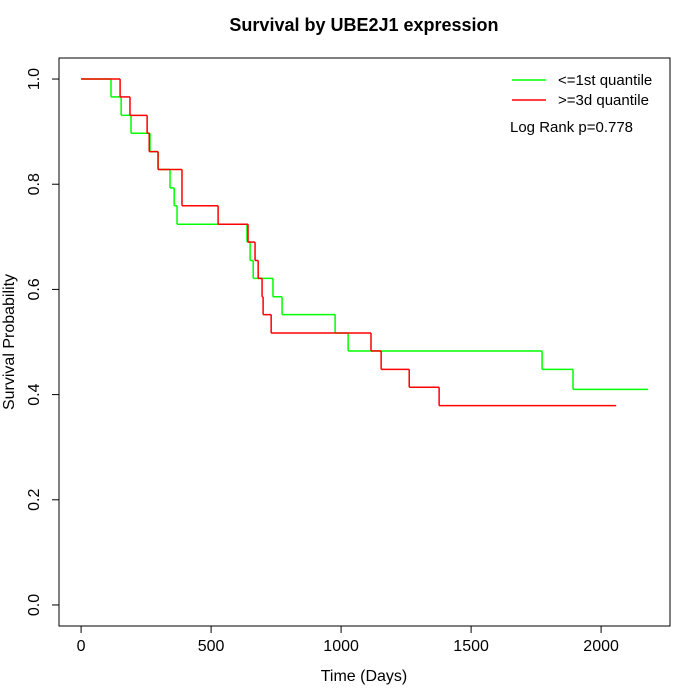  I want to click on y-axis-label: Survival Probability, so click(9, 342).